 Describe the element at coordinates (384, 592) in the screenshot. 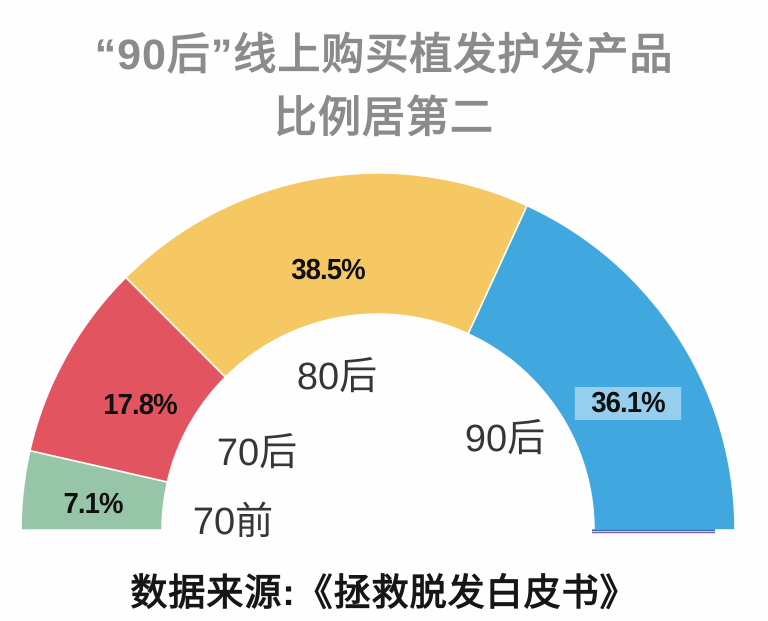

I see `data-source-note: 数据来源:《拯救脱发白皮书》` at that location.